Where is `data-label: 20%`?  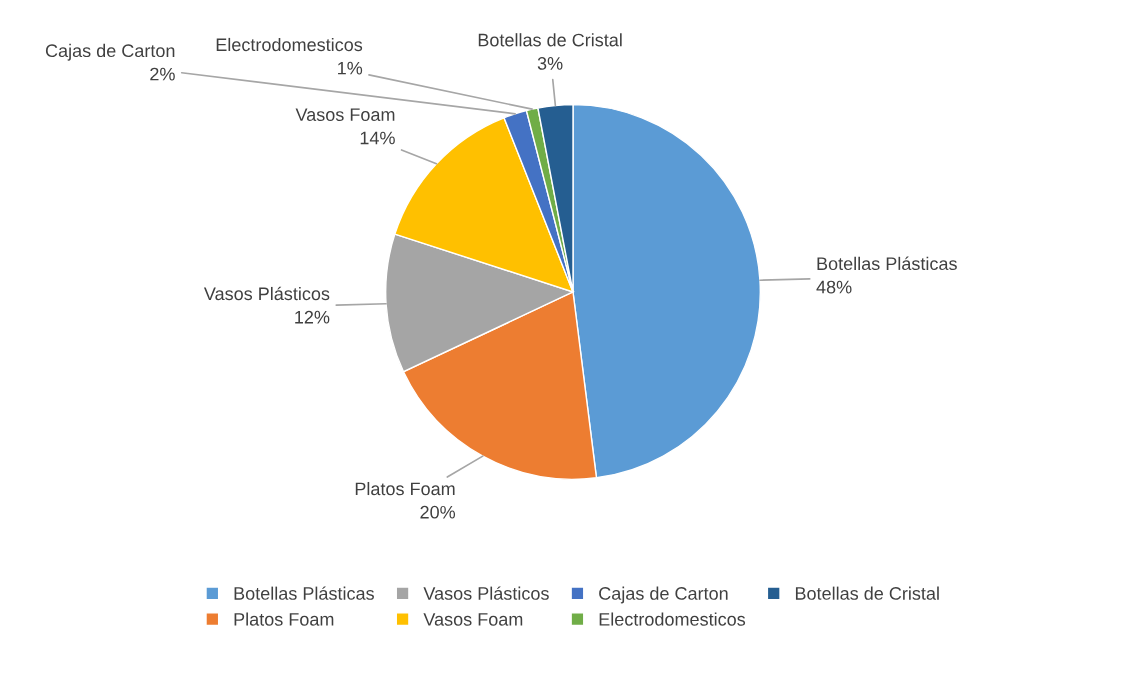 data-label: 20% is located at coordinates (438, 512).